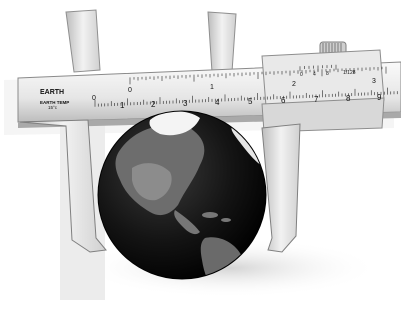  I want to click on mm-mark-9: 9, so click(379, 97).